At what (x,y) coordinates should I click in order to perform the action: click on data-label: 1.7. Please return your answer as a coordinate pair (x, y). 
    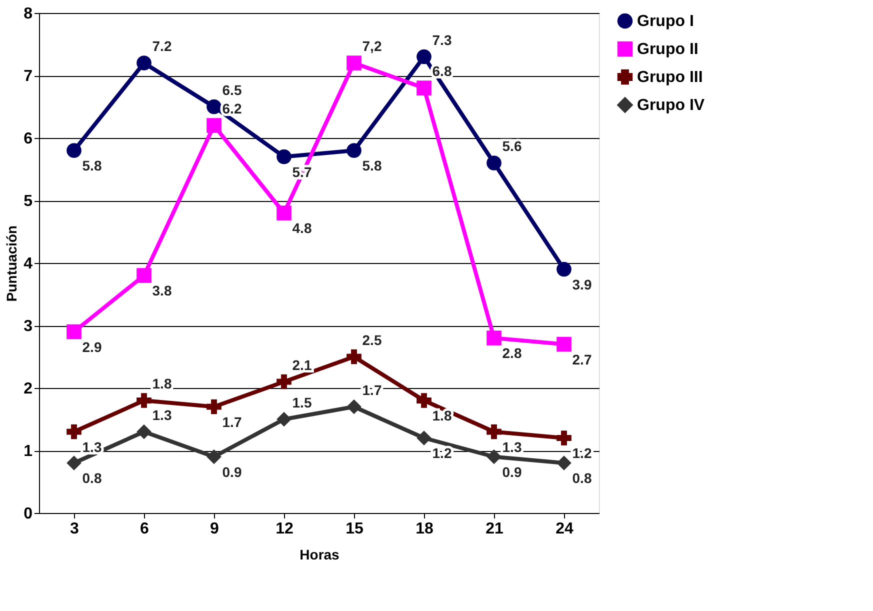
    Looking at the image, I should click on (232, 422).